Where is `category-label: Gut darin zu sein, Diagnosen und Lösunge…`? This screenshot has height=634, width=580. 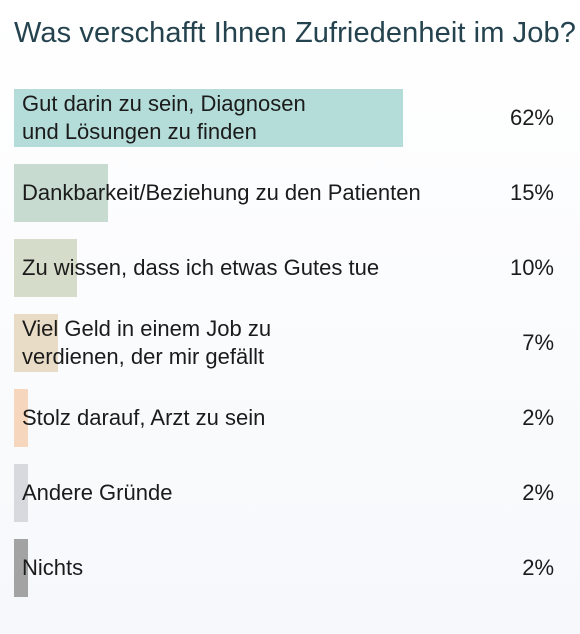
category-label: Gut darin zu sein, Diagnosen und Lösunge… is located at coordinates (164, 117).